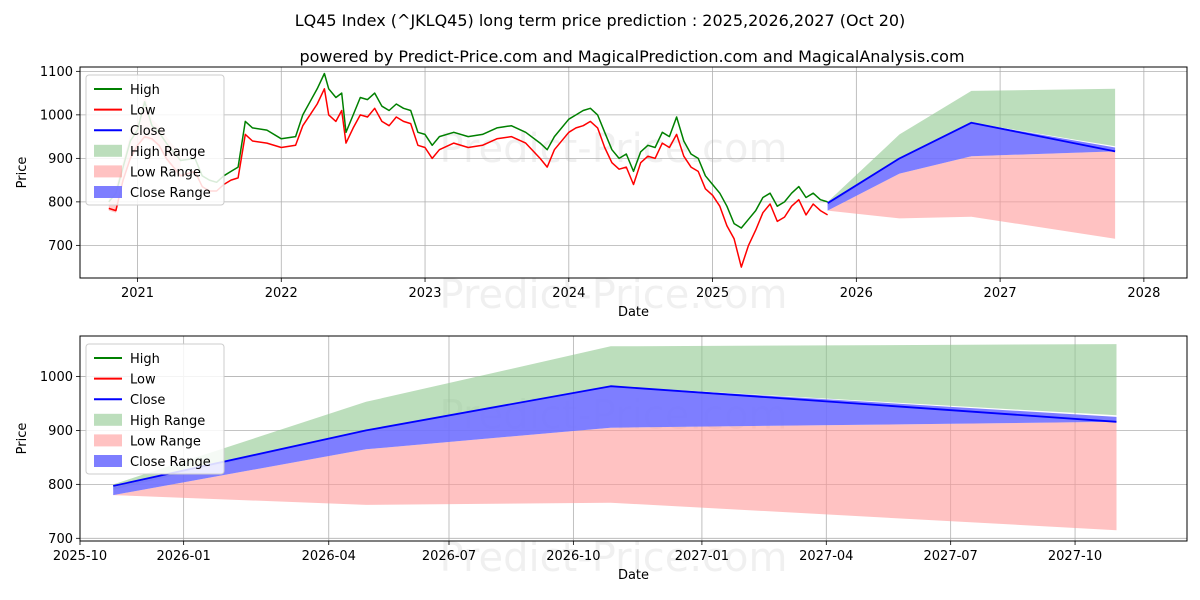  What do you see at coordinates (573, 556) in the screenshot?
I see `x-tick-label: 2026-10` at bounding box center [573, 556].